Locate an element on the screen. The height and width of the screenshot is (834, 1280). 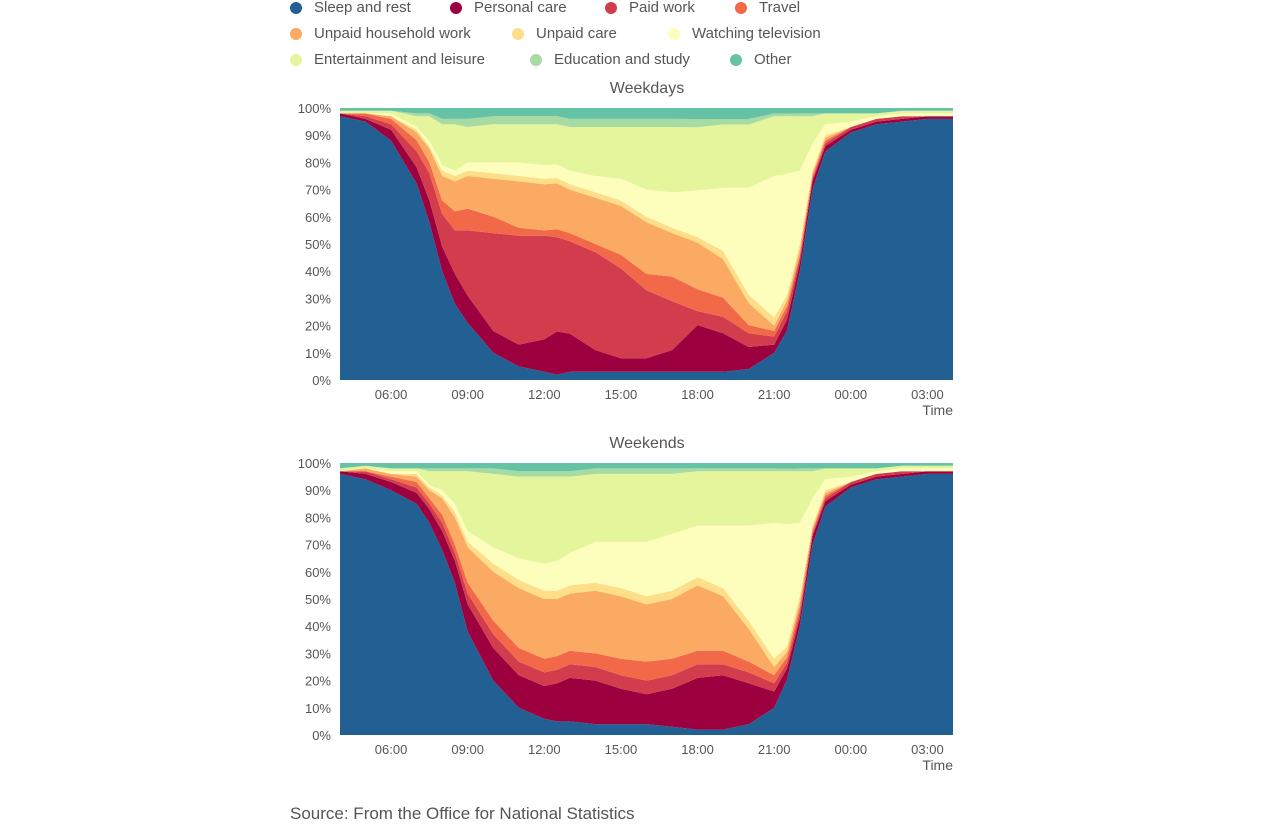
legend-label: Unpaid household work is located at coordinates (392, 33).